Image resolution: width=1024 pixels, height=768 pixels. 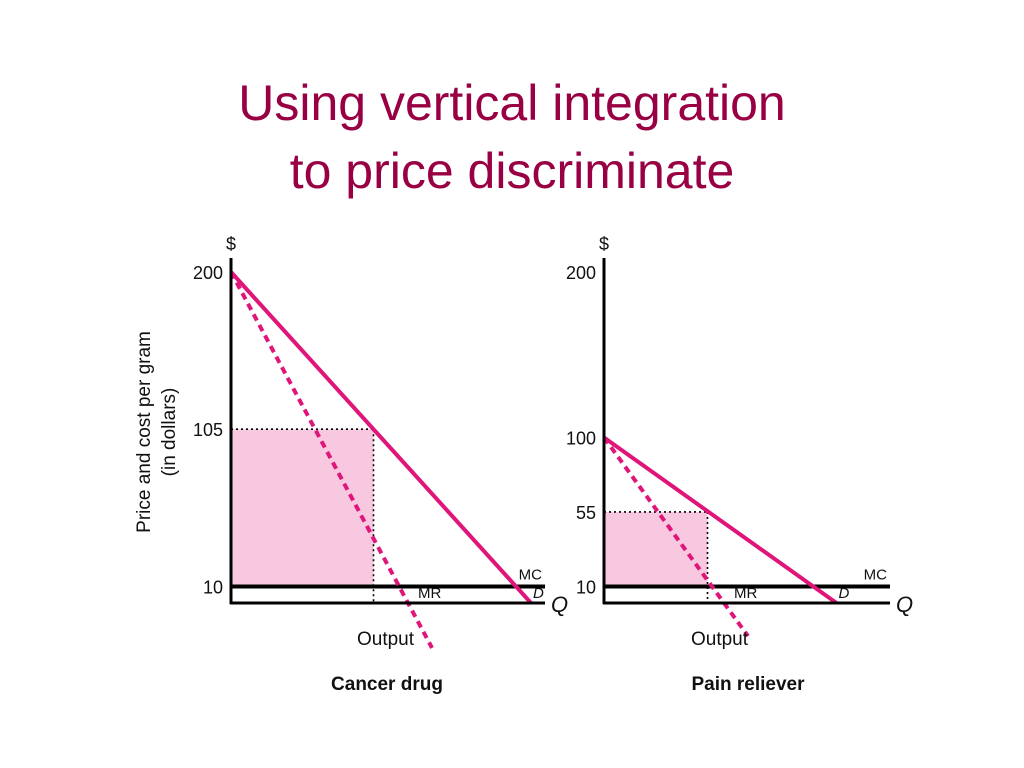 What do you see at coordinates (208, 430) in the screenshot?
I see `y-tick-label: 105` at bounding box center [208, 430].